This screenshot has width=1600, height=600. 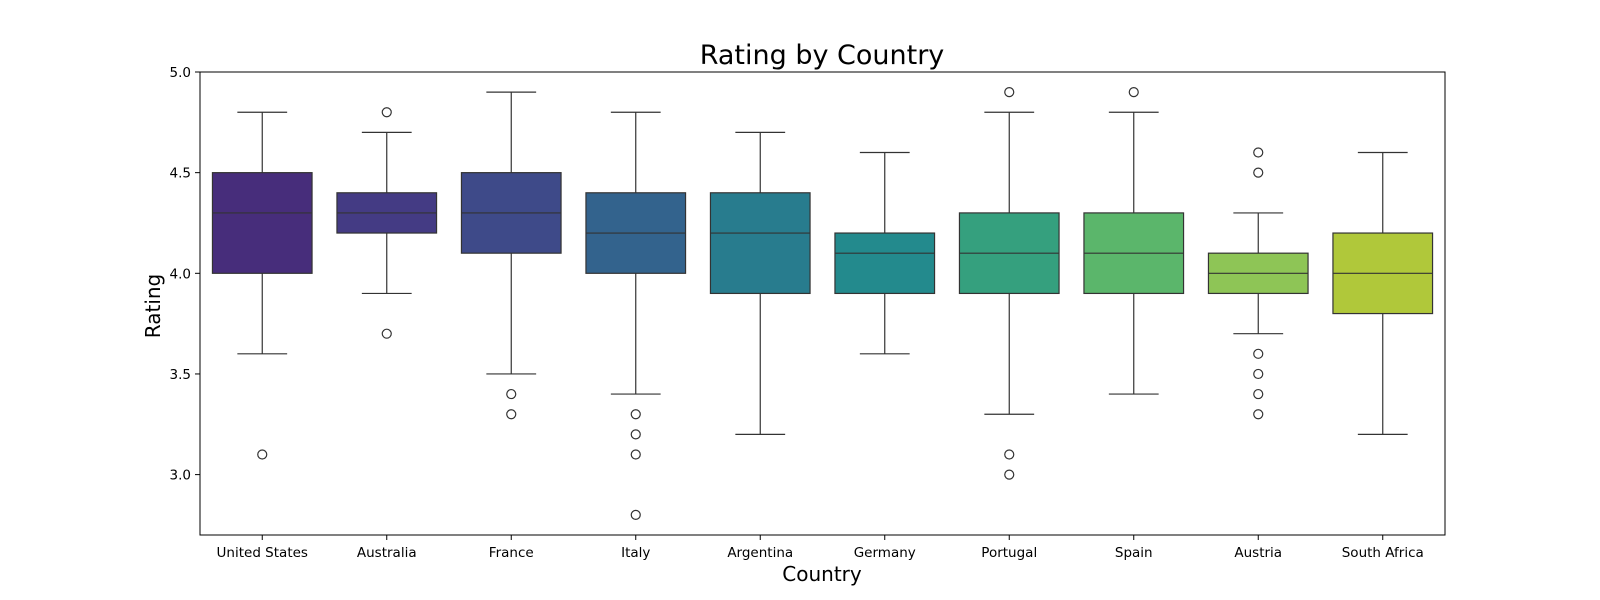 I want to click on x-tick-label: Australia, so click(x=387, y=553).